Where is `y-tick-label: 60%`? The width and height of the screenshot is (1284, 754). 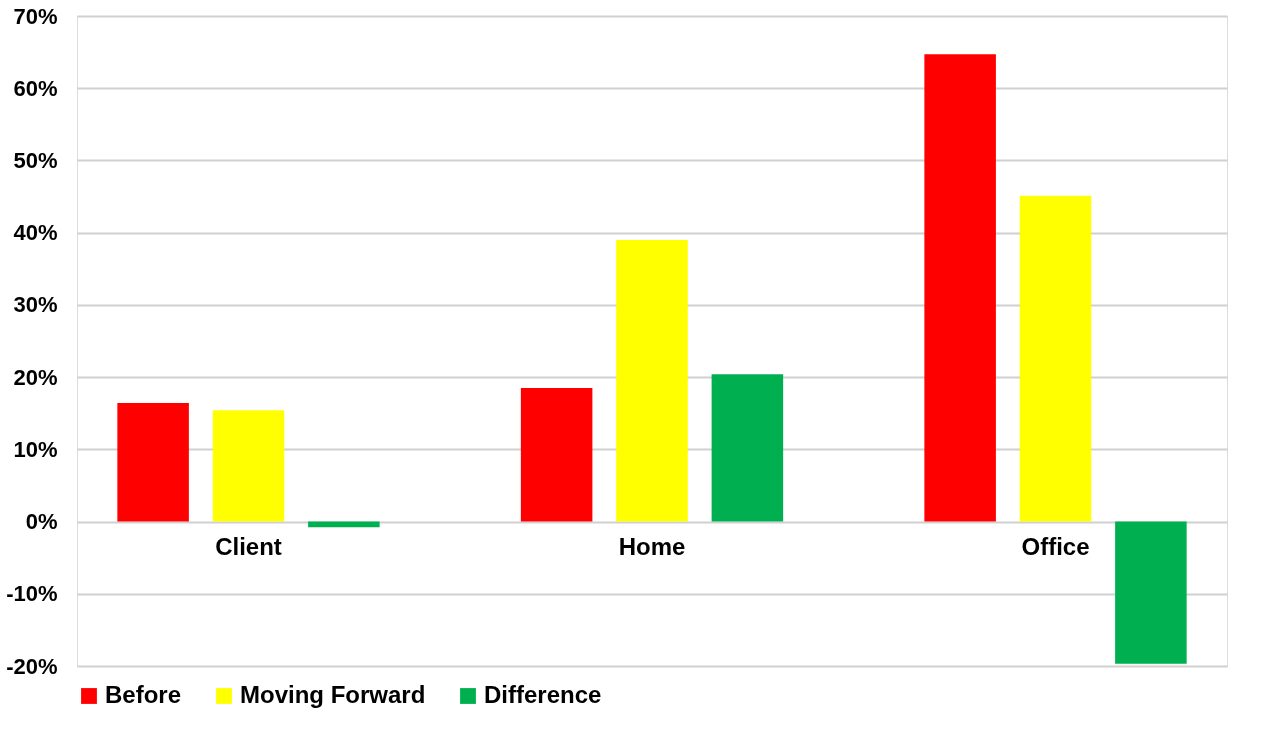
y-tick-label: 60% is located at coordinates (35, 88).